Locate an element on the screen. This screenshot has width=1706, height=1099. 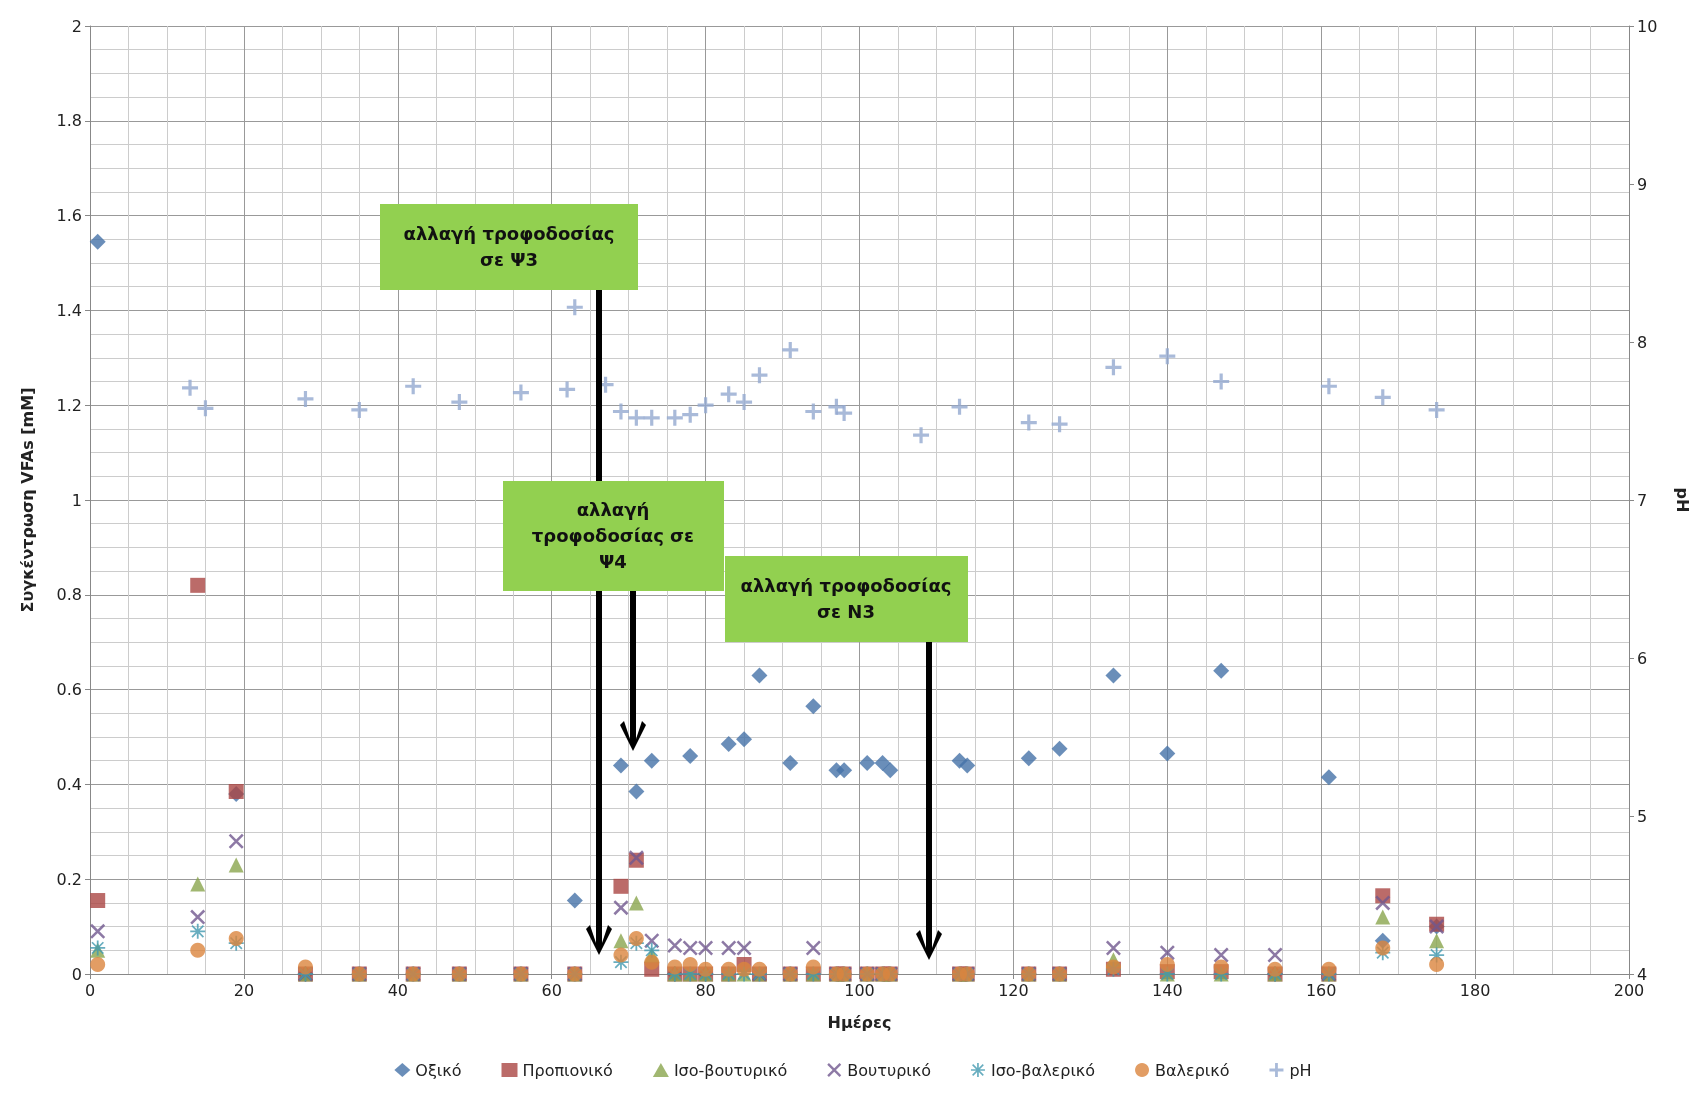
legend-label: Ισο-βαλερικό is located at coordinates (1043, 1070).